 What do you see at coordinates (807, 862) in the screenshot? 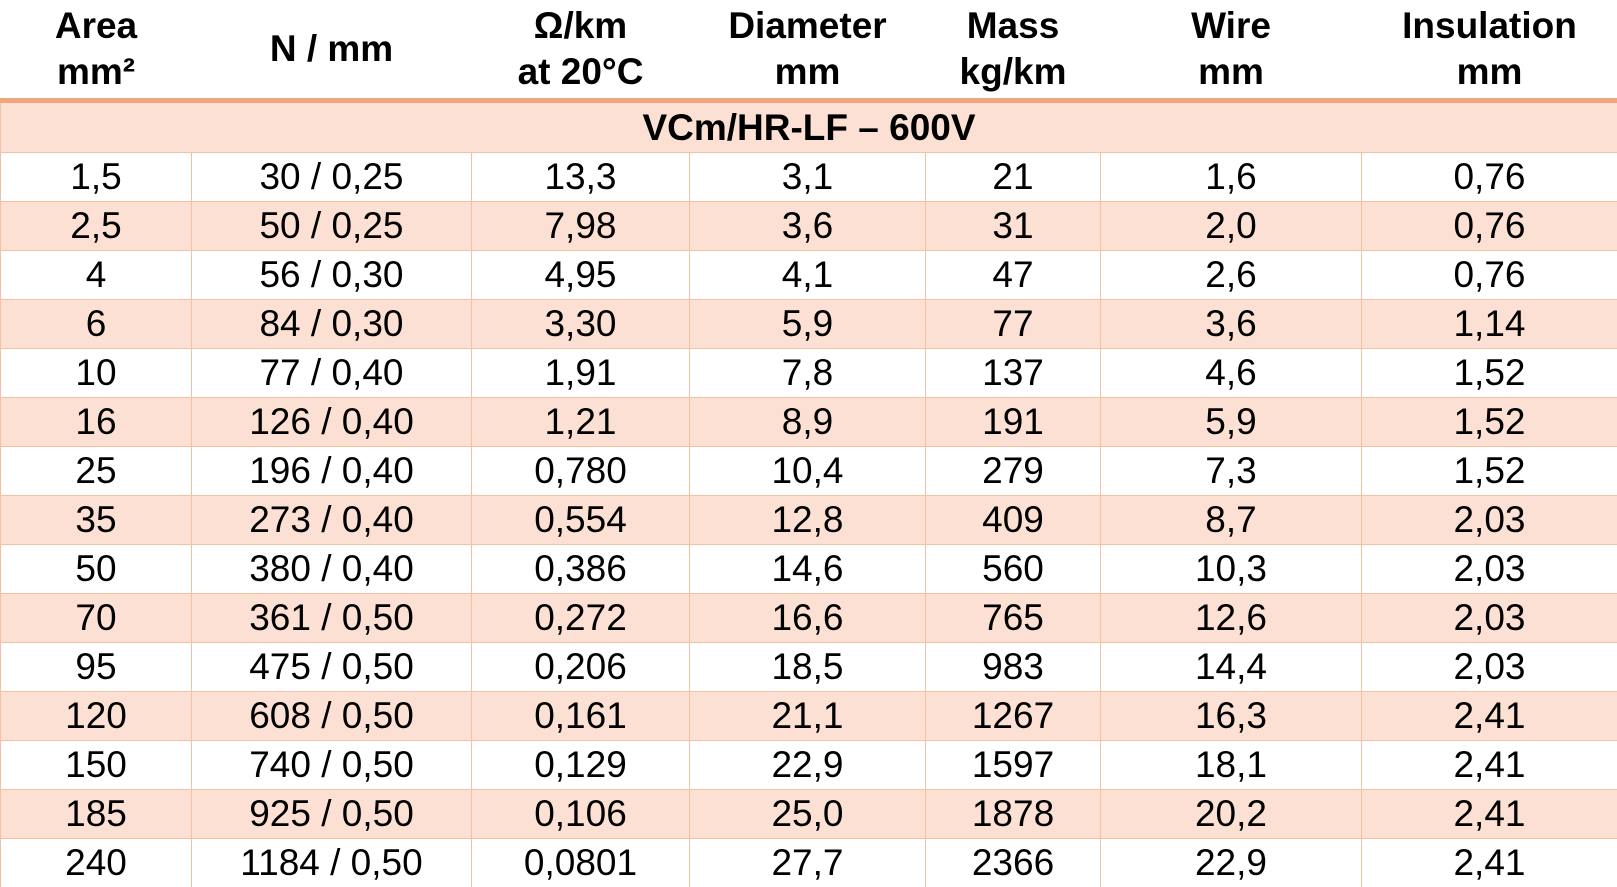
I see `cell: 27,7` at bounding box center [807, 862].